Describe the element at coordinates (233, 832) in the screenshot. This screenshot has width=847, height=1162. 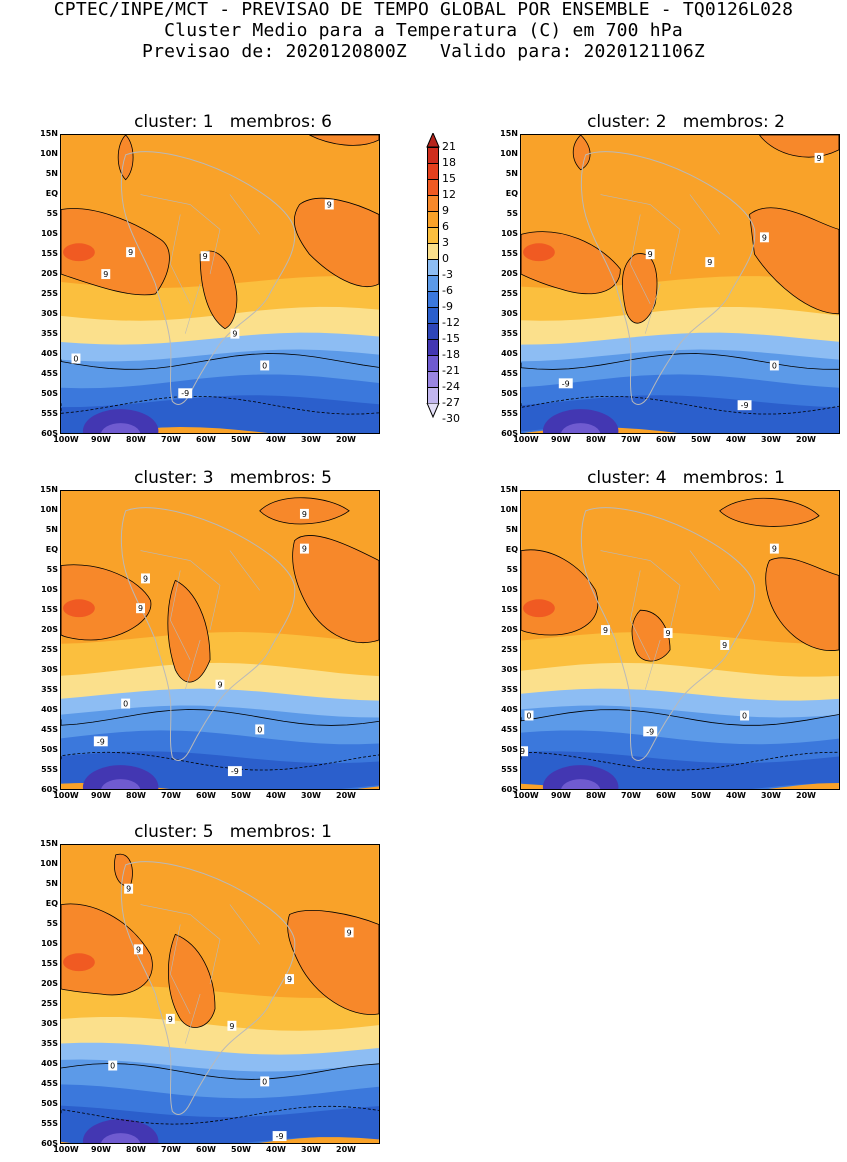
I see `panel-title: cluster: 5 membros: 1` at that location.